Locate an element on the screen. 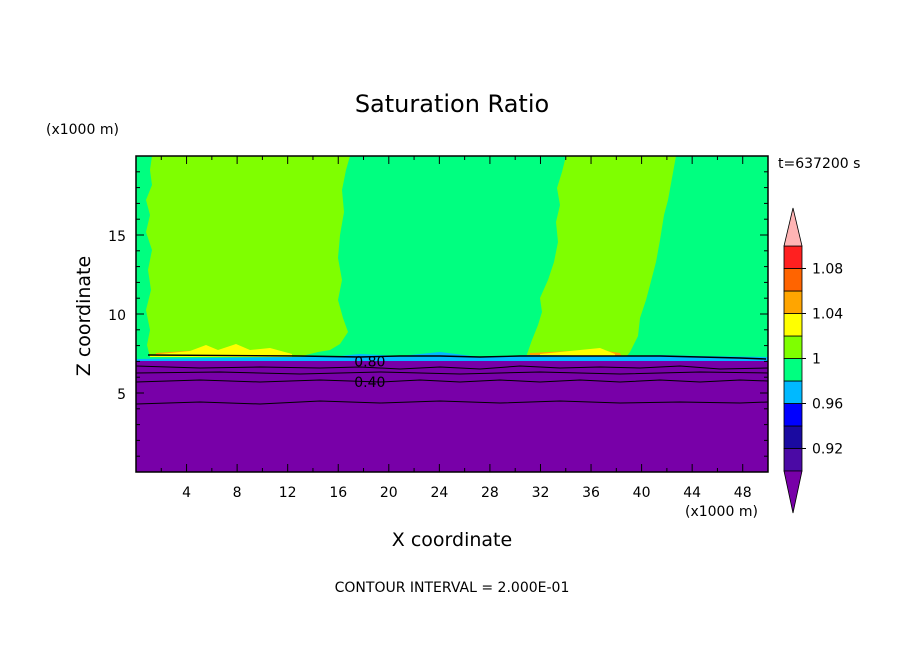 The height and width of the screenshot is (659, 904). dry-boundary-layer is located at coordinates (452, 416).